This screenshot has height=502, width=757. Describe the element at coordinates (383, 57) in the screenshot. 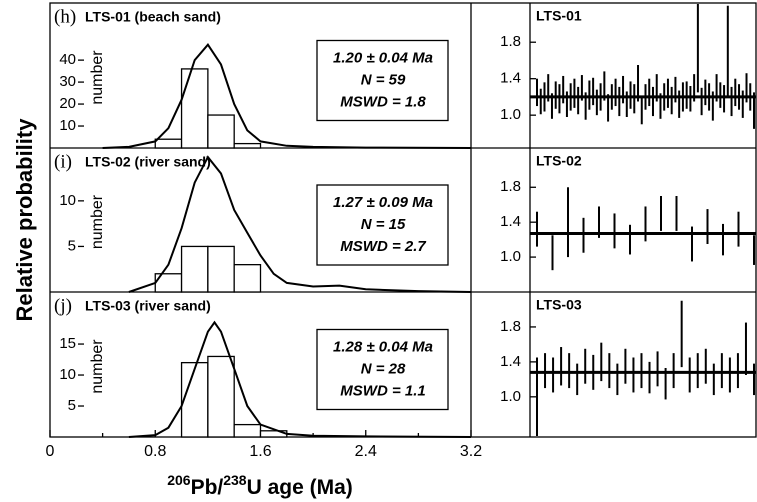

I see `annotation-text: 1.20 ± 0.04 Ma` at that location.